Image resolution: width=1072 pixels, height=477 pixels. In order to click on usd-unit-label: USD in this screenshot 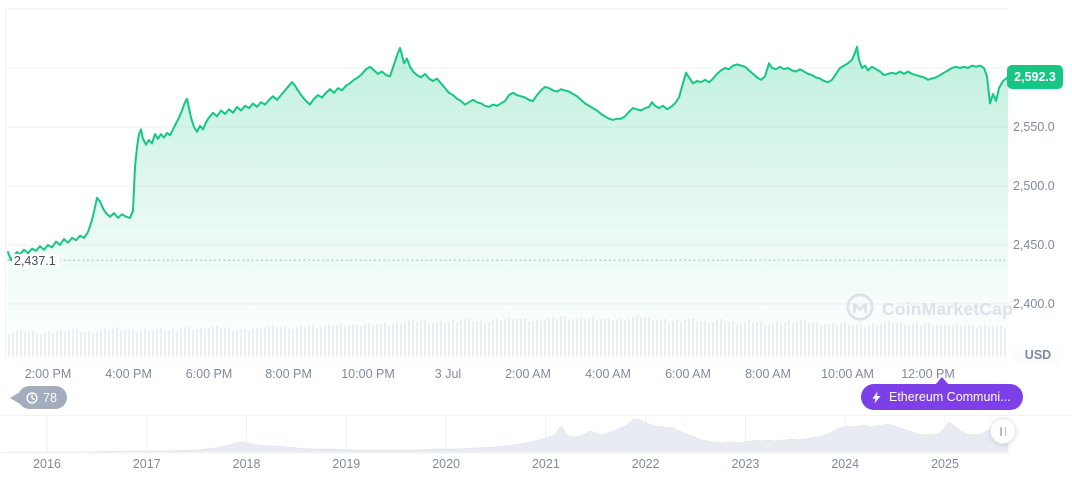, I will do `click(1038, 355)`.